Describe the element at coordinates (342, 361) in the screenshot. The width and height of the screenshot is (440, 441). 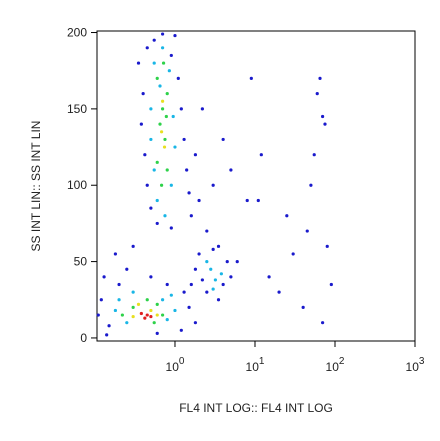
I see `x-tick-exponent: 2` at that location.